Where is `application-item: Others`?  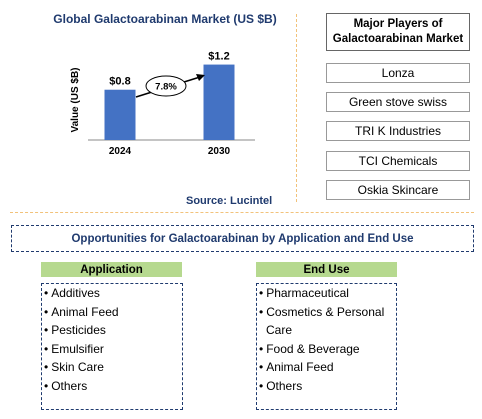 application-item: Others is located at coordinates (112, 386).